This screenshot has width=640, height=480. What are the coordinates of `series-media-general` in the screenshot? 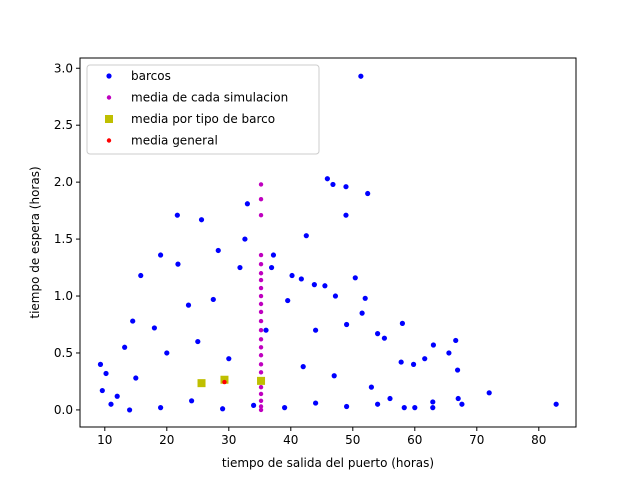 It's located at (224, 382).